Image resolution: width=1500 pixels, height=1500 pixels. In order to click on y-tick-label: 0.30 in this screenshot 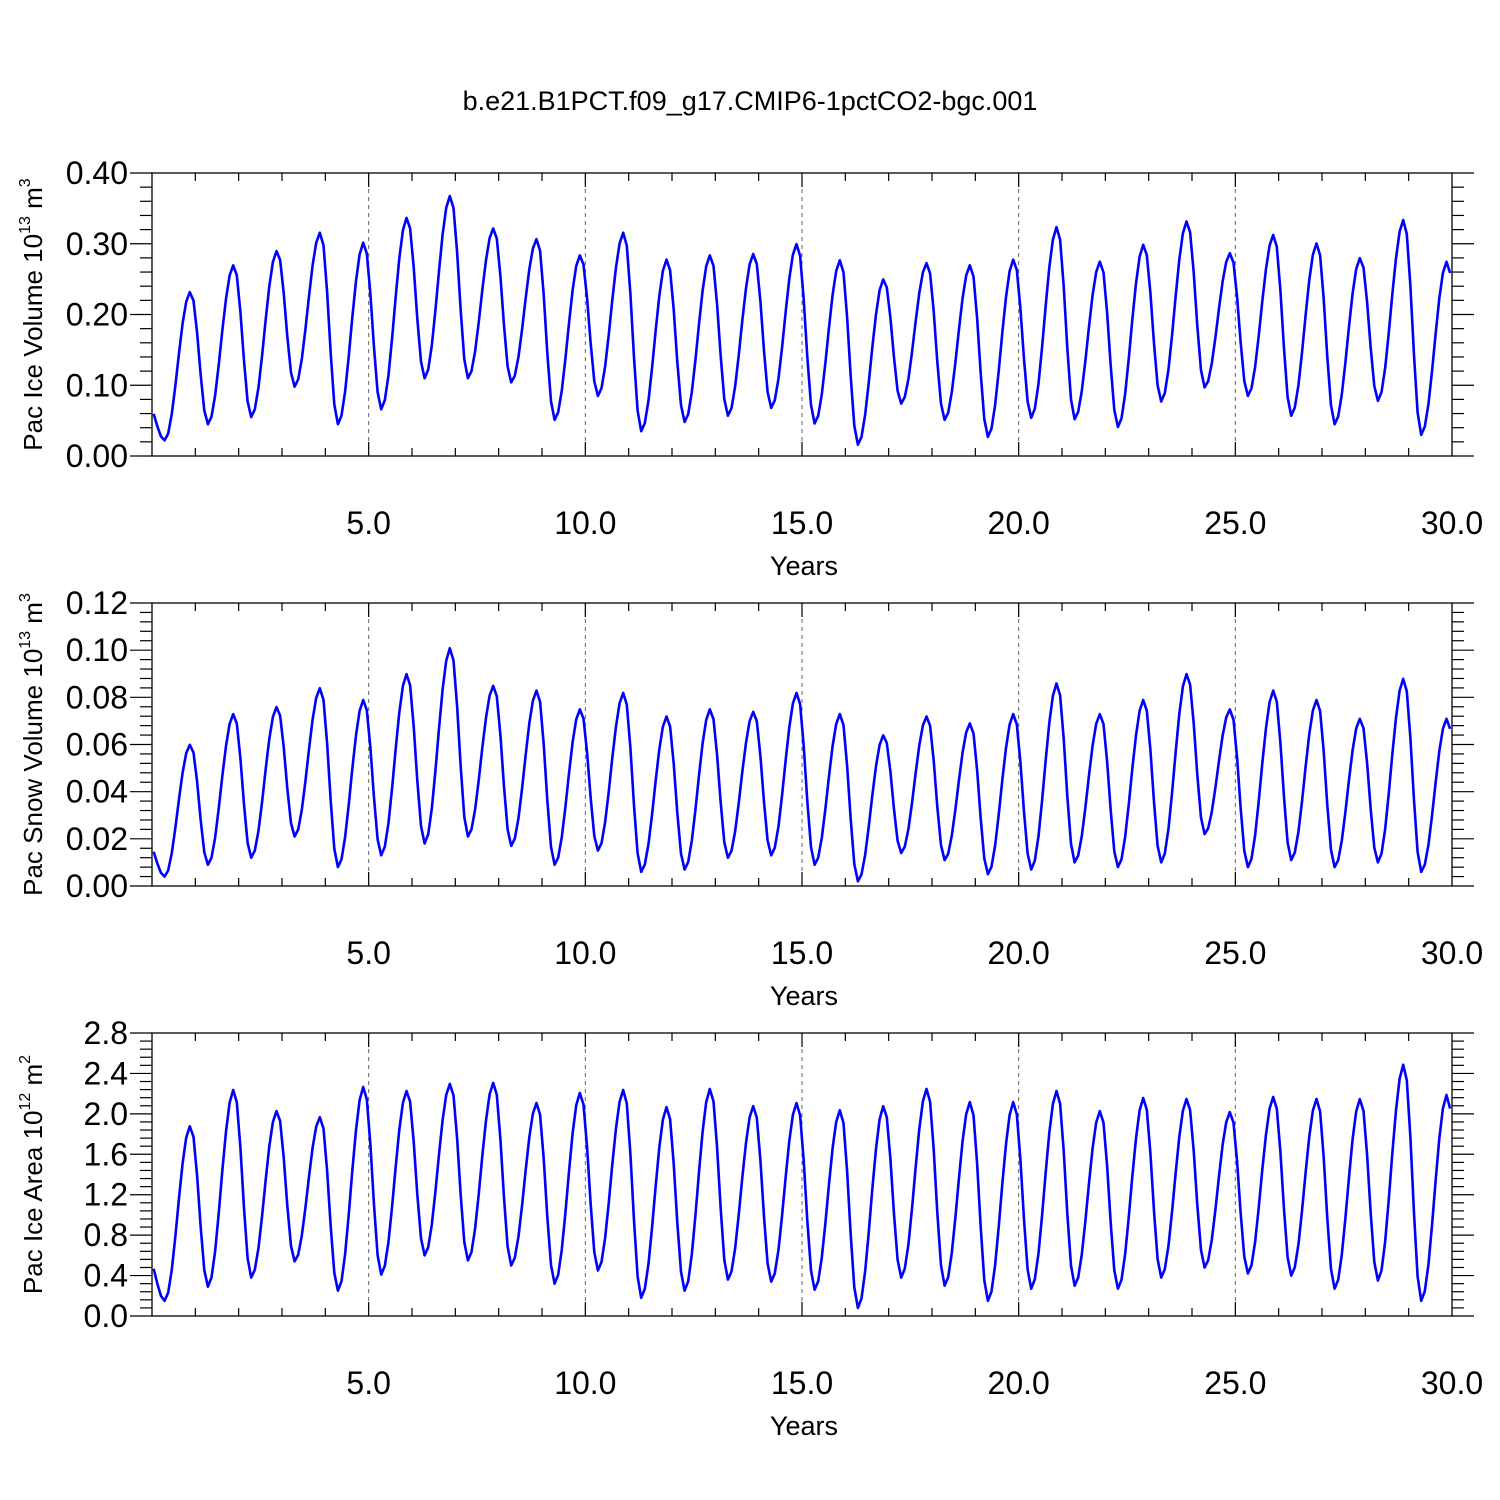, I will do `click(97, 244)`.